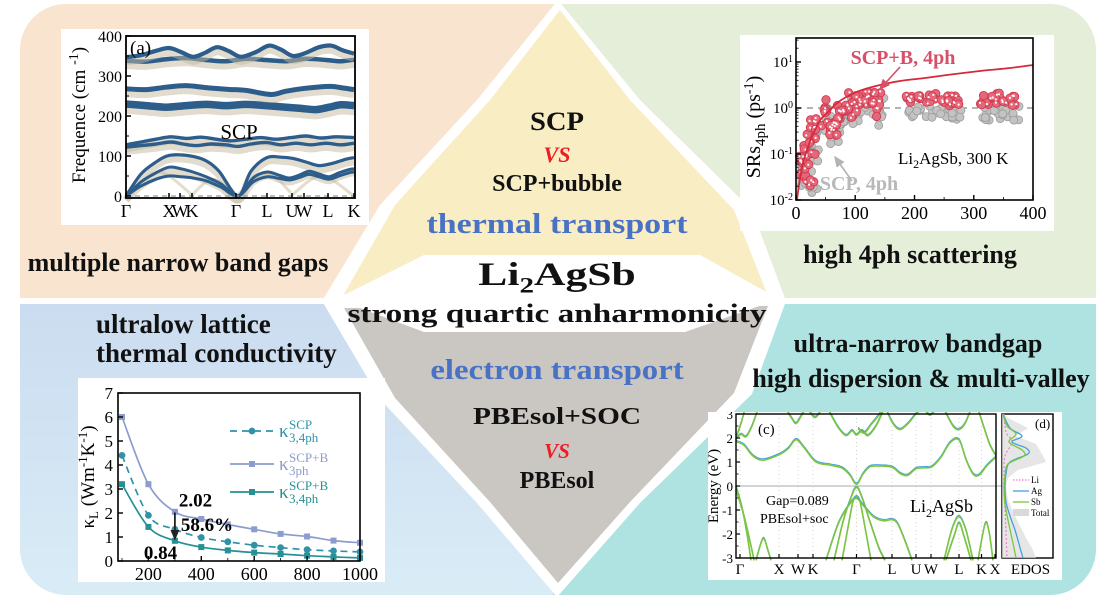 The image size is (1106, 604). What do you see at coordinates (903, 58) in the screenshot?
I see `svg-text: SCP+B, 4ph` at bounding box center [903, 58].